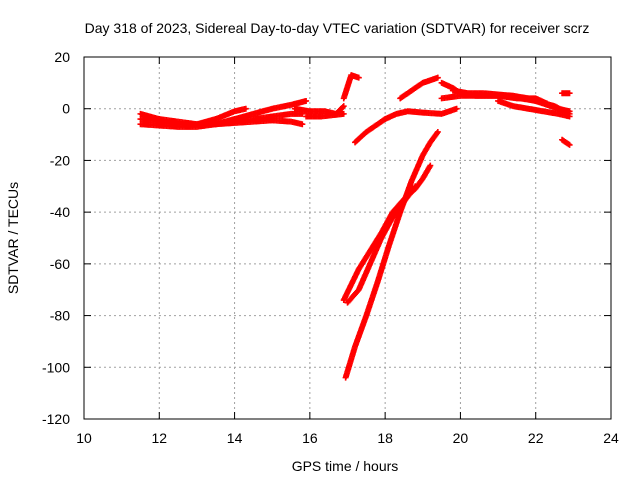 The height and width of the screenshot is (480, 640). What do you see at coordinates (536, 438) in the screenshot?
I see `x-tick-label: 22` at bounding box center [536, 438].